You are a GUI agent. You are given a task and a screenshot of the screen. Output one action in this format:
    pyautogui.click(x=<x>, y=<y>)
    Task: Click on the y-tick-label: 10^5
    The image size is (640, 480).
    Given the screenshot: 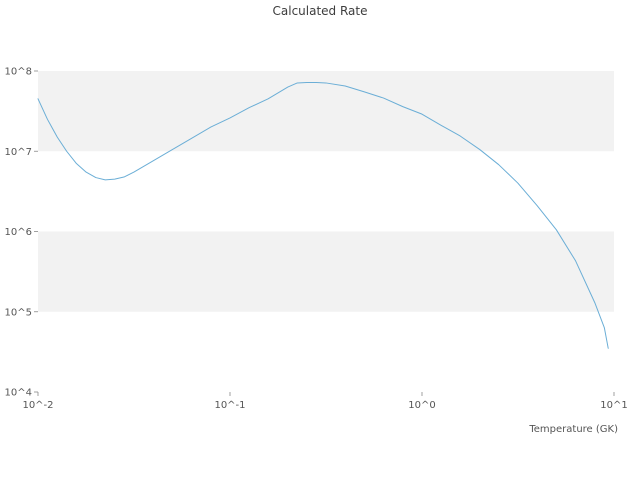 What is the action you would take?
    pyautogui.click(x=18, y=312)
    